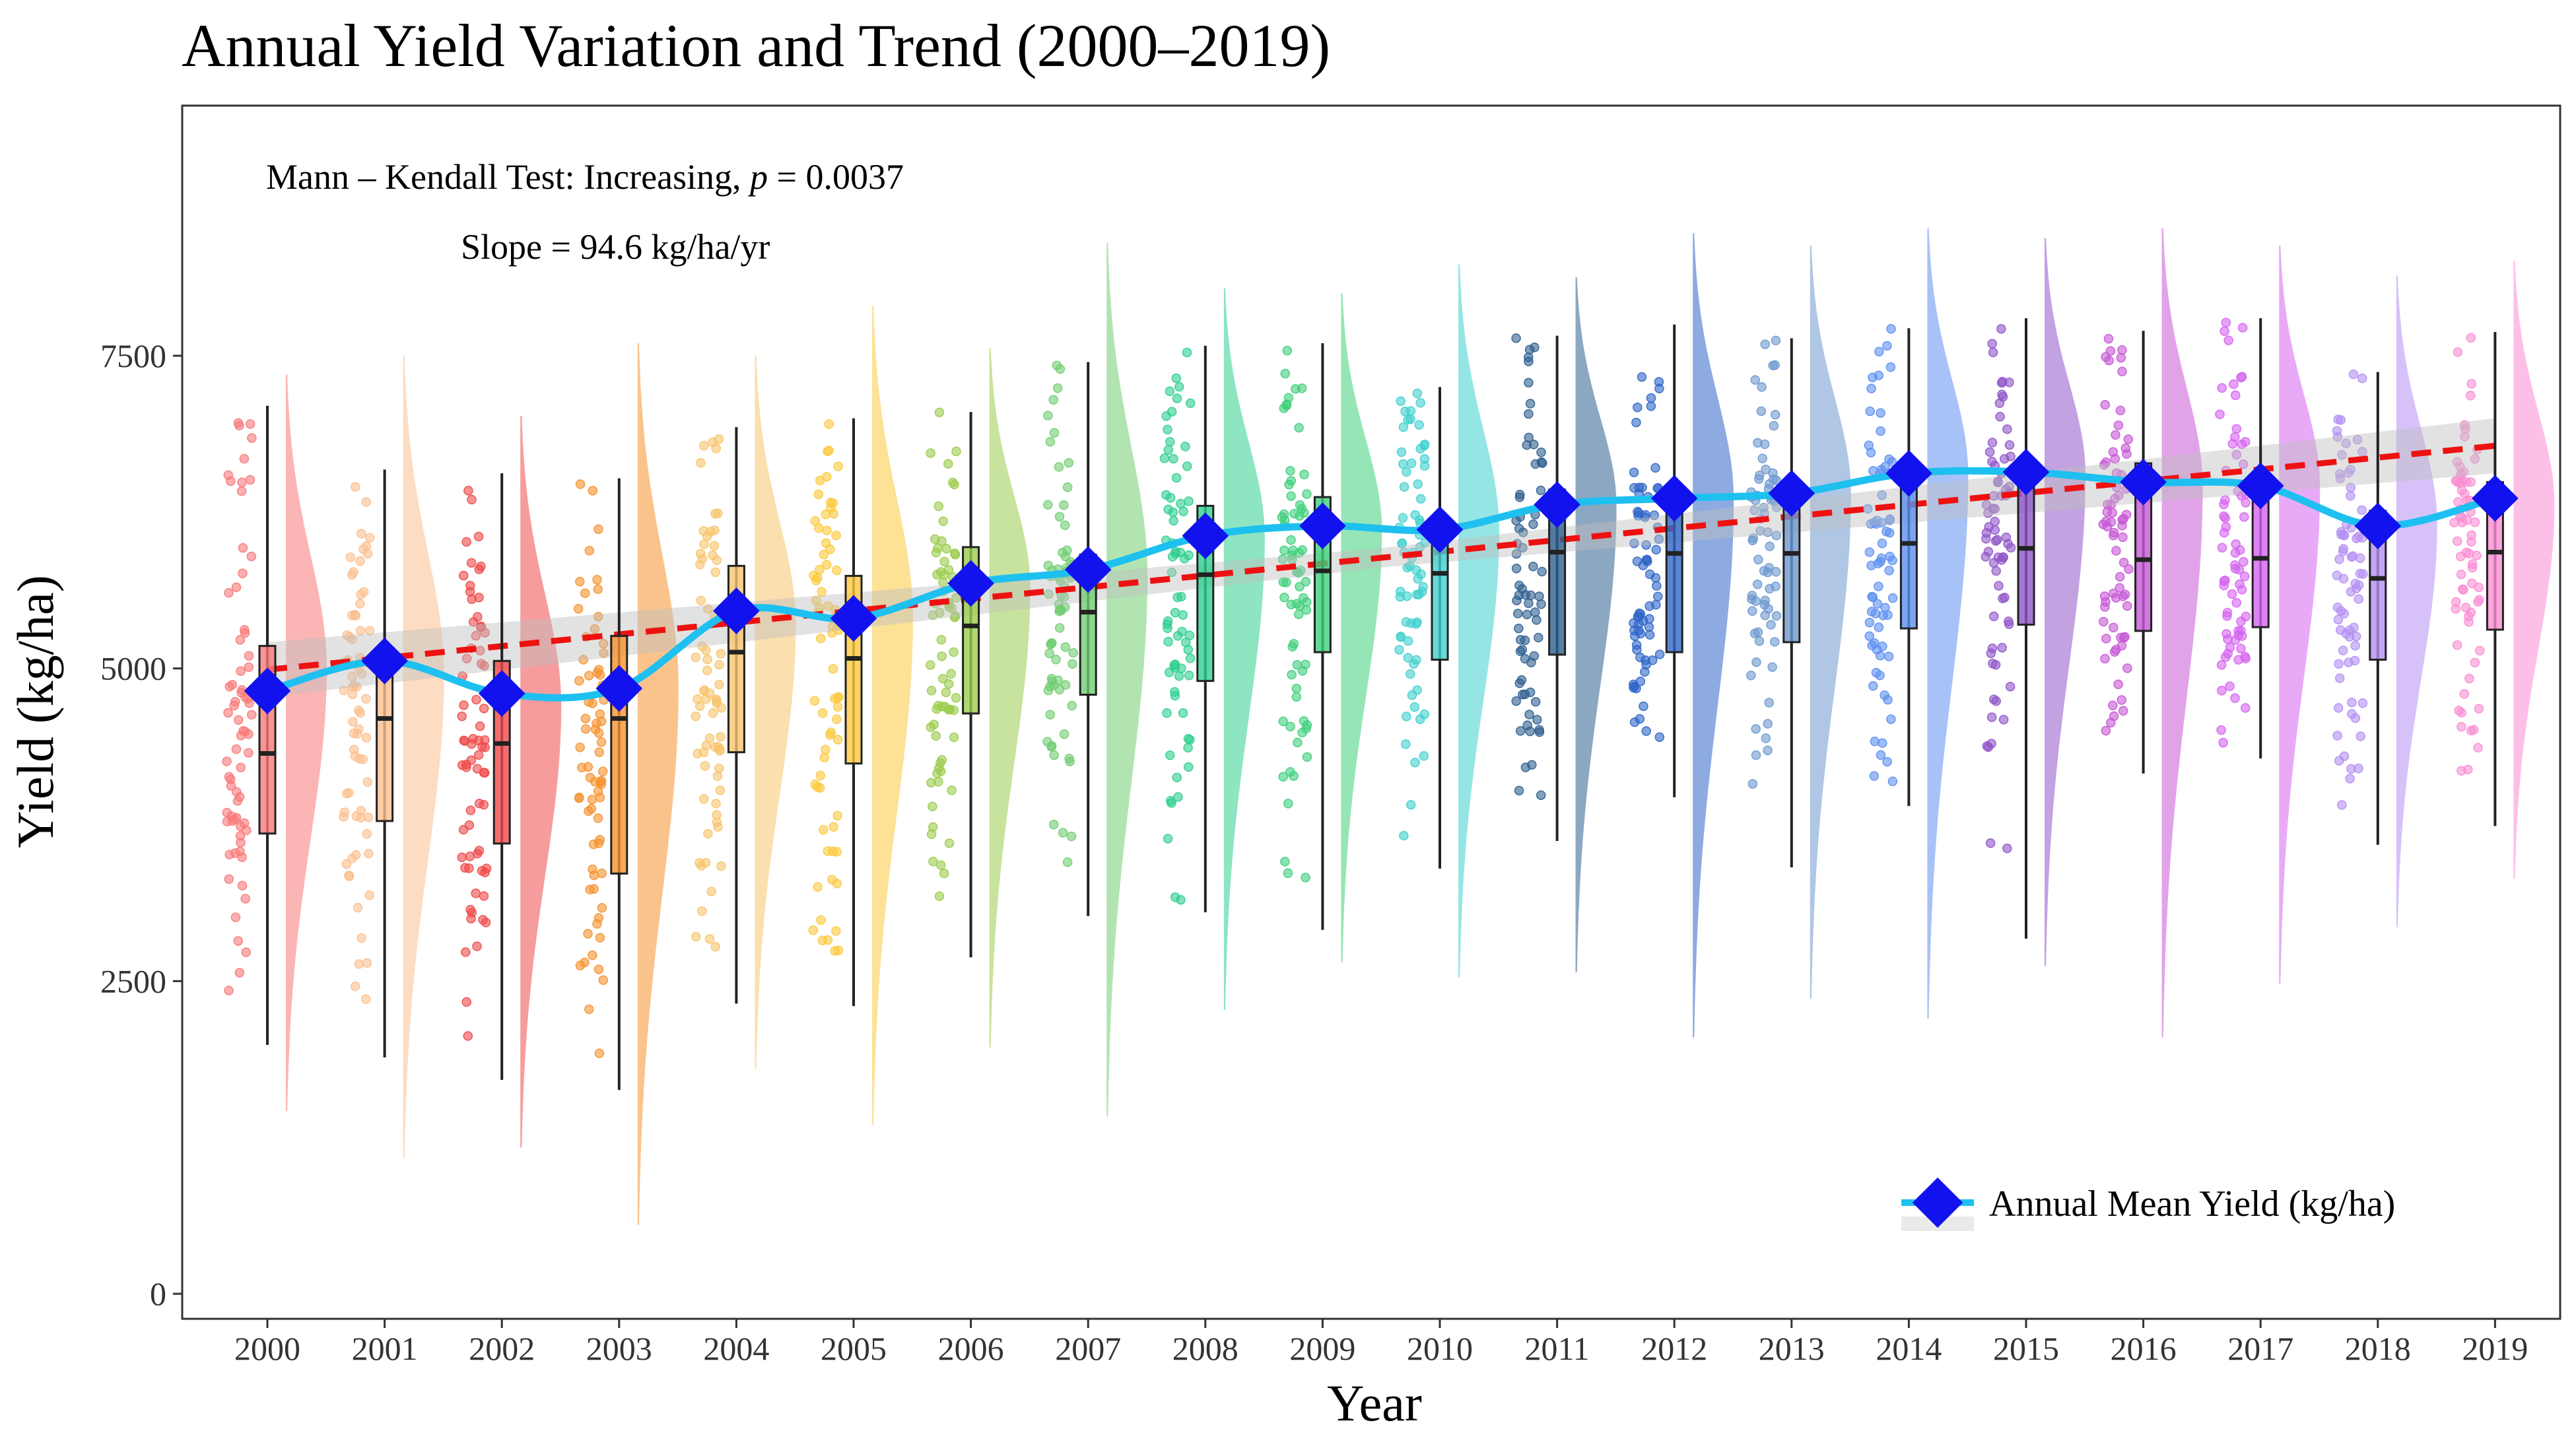 Image resolution: width=2576 pixels, height=1433 pixels. I want to click on x-tick-label: 2019, so click(2495, 1348).